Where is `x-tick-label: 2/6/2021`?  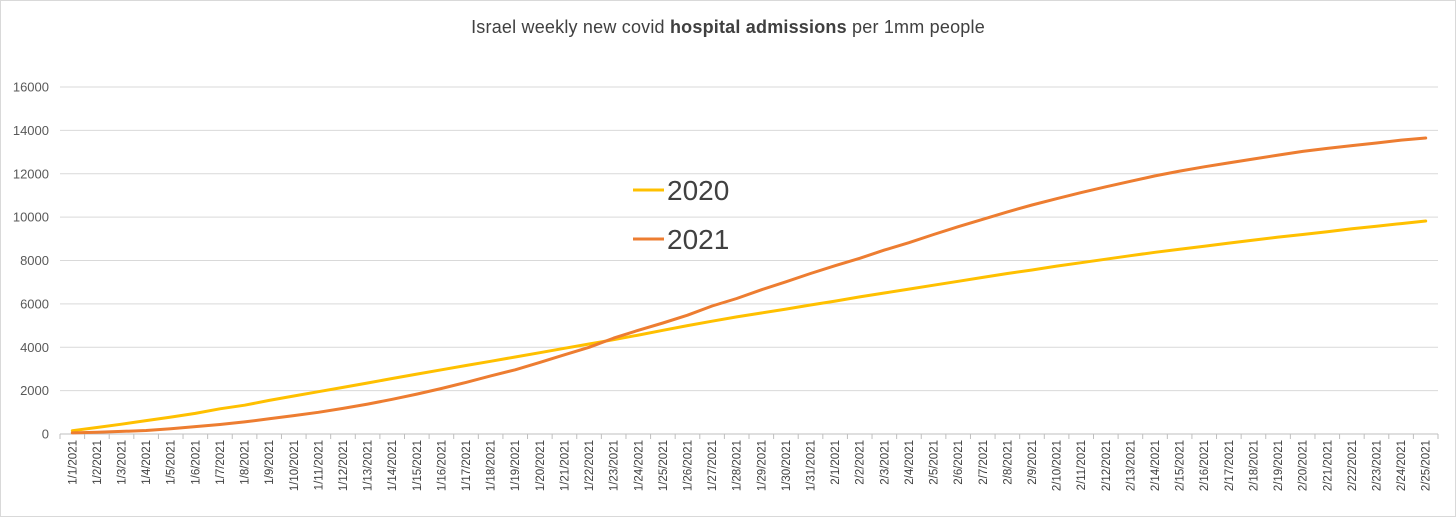 x-tick-label: 2/6/2021 is located at coordinates (959, 462).